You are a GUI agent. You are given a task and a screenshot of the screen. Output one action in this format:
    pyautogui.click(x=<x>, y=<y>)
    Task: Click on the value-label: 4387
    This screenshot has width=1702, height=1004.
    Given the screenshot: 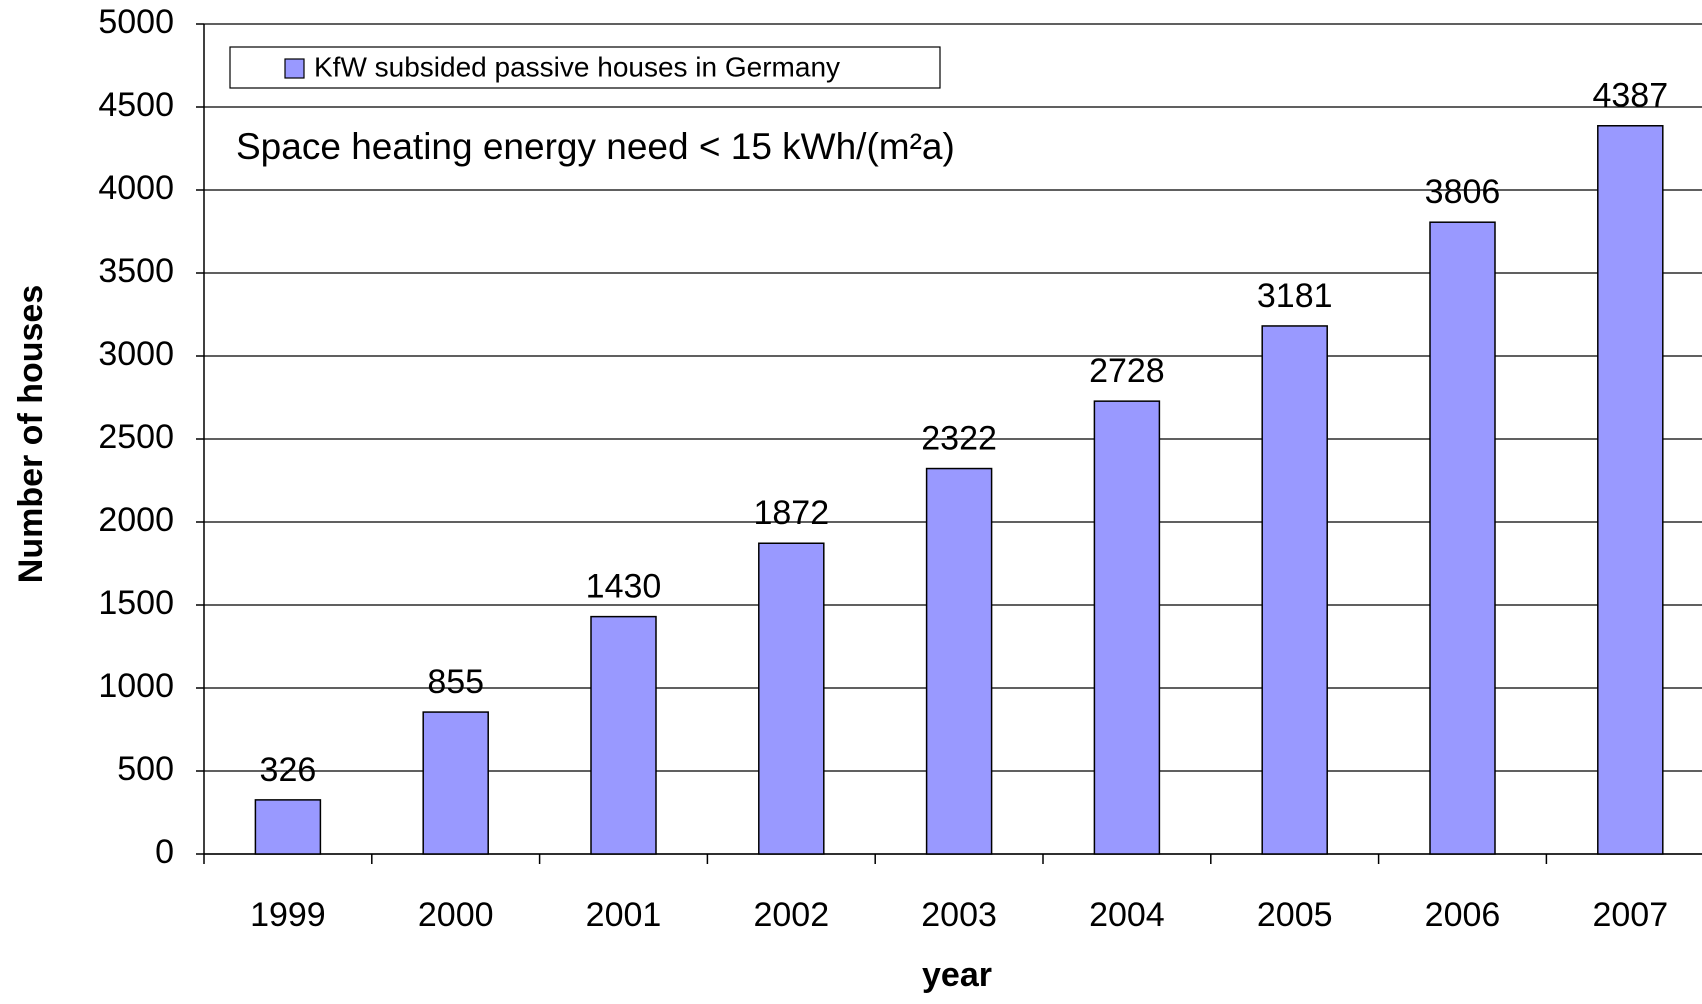 What is the action you would take?
    pyautogui.click(x=1630, y=96)
    